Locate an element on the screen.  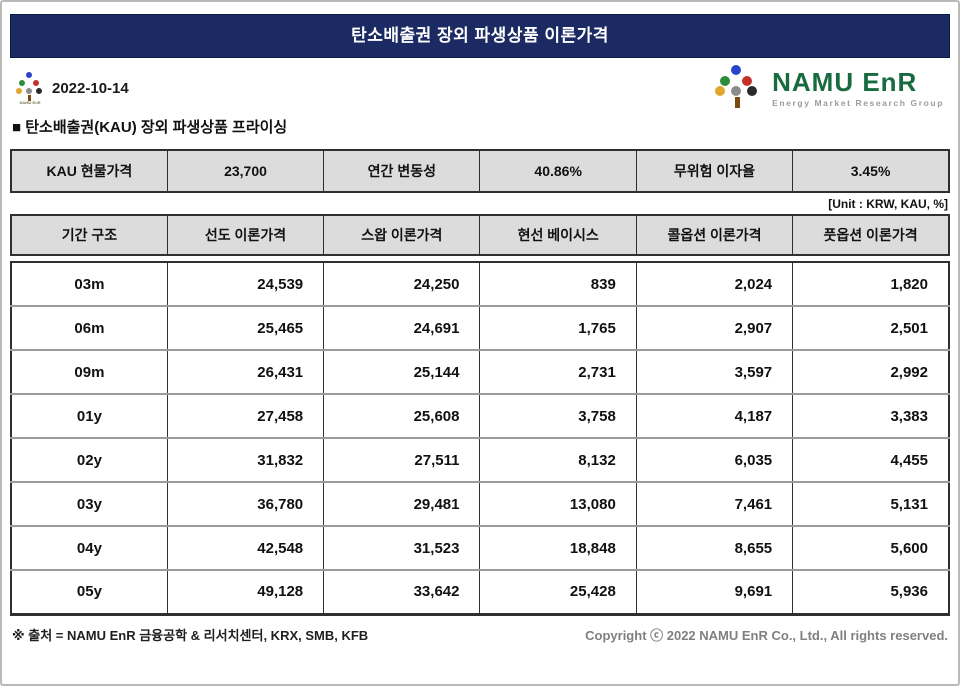
column-header: 콜옵션 이론가격 is located at coordinates (714, 235).